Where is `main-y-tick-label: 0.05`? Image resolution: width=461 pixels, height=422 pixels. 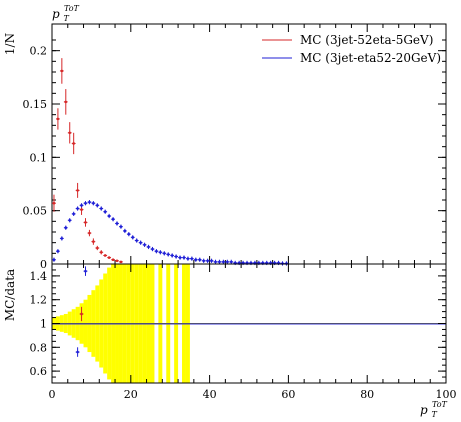 main-y-tick-label: 0.05 is located at coordinates (35, 211).